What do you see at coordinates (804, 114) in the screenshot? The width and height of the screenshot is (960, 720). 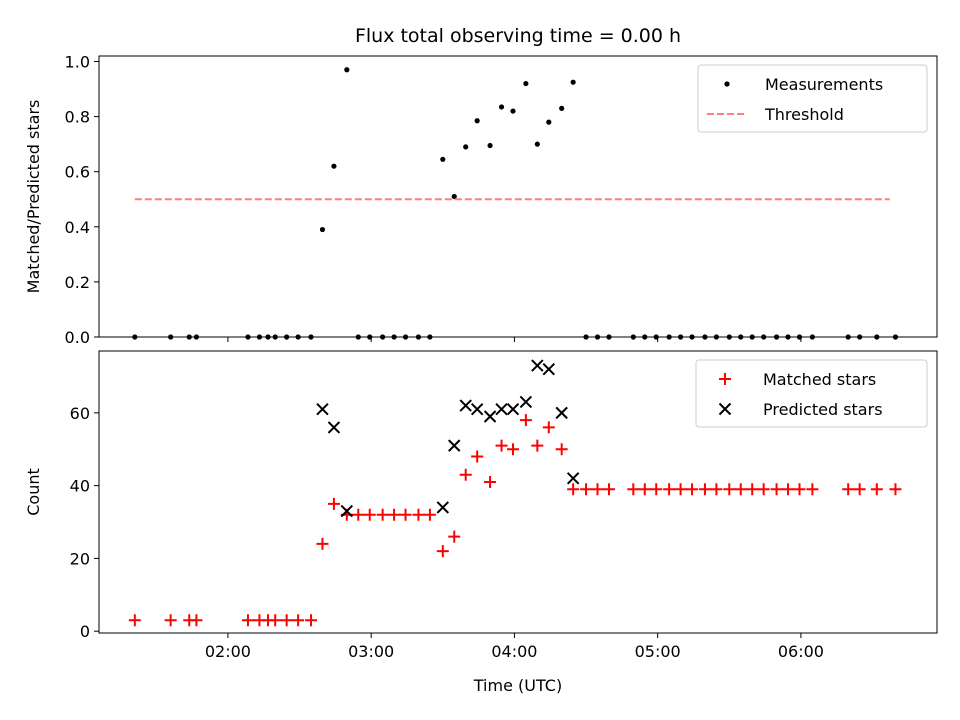 I see `legend-label: Threshold` at bounding box center [804, 114].